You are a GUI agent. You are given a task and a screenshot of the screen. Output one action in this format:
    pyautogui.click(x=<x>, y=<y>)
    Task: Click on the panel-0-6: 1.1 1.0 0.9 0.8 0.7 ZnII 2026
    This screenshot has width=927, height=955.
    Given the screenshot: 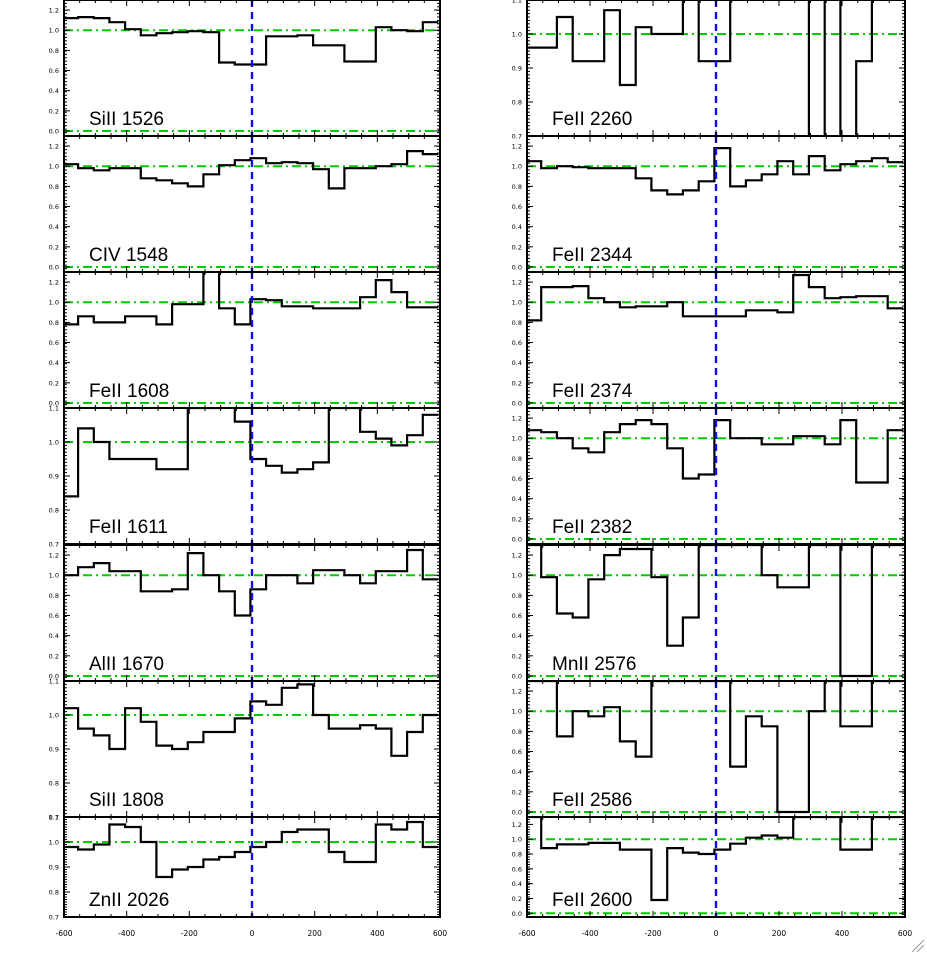 What is the action you would take?
    pyautogui.click(x=245, y=868)
    